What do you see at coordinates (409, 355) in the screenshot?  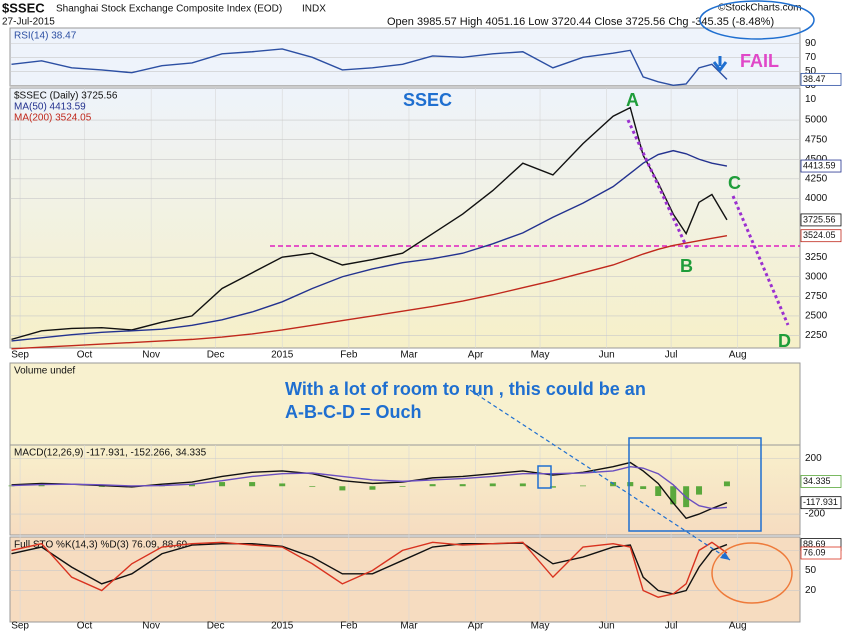 I see `x-tick-label: Mar` at bounding box center [409, 355].